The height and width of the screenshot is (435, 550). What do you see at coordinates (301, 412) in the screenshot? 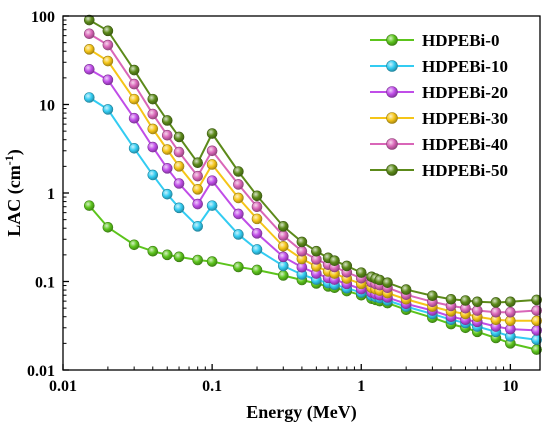
I see `x-axis-title: Energy (MeV)` at bounding box center [301, 412].